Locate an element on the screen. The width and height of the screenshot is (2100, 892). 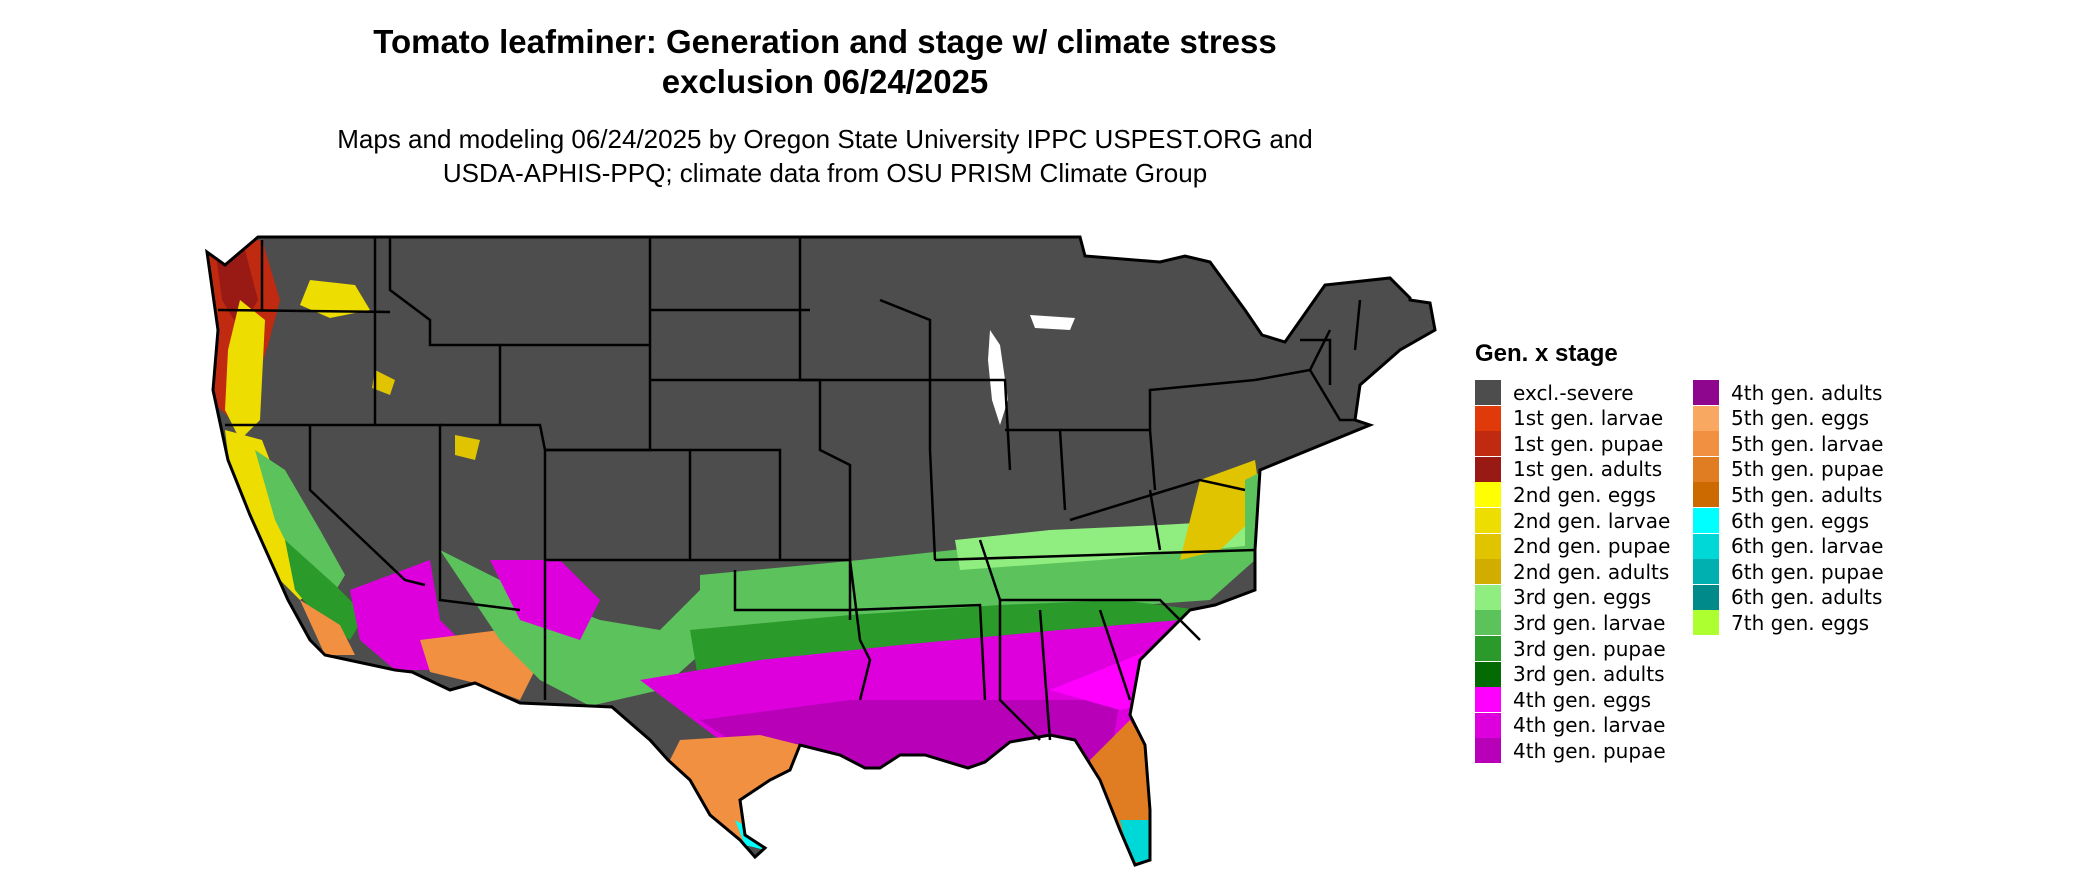
legend-label: 1st gen. larvae is located at coordinates (1588, 418).